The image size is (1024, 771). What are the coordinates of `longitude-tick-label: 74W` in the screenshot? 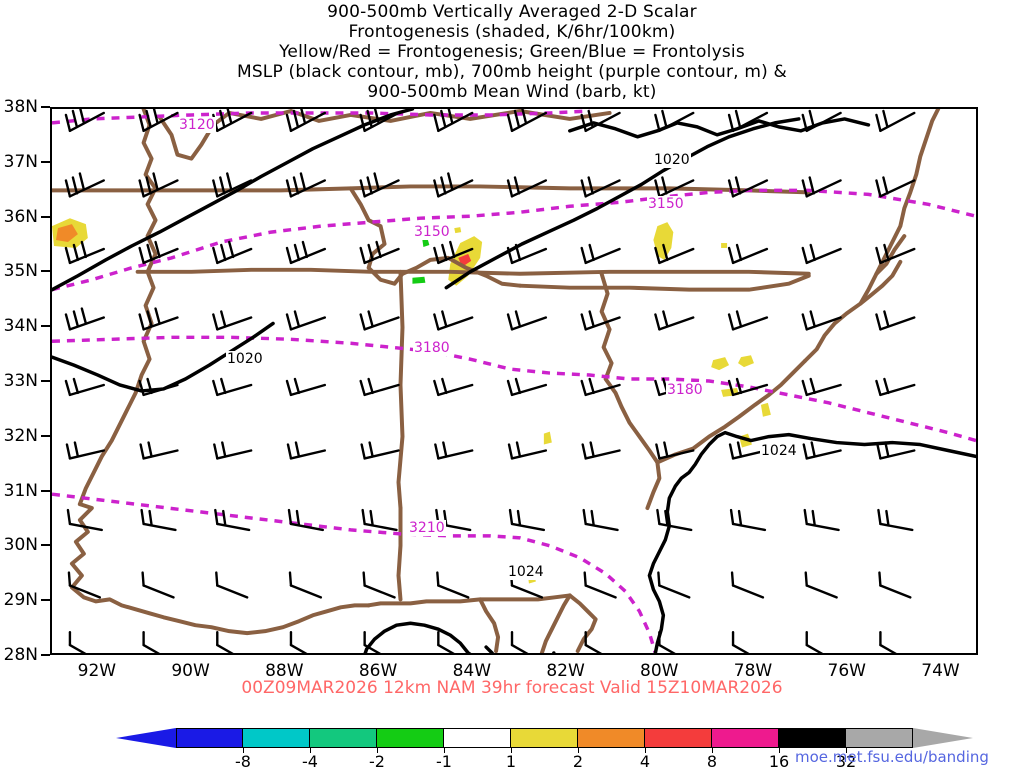 It's located at (940, 671).